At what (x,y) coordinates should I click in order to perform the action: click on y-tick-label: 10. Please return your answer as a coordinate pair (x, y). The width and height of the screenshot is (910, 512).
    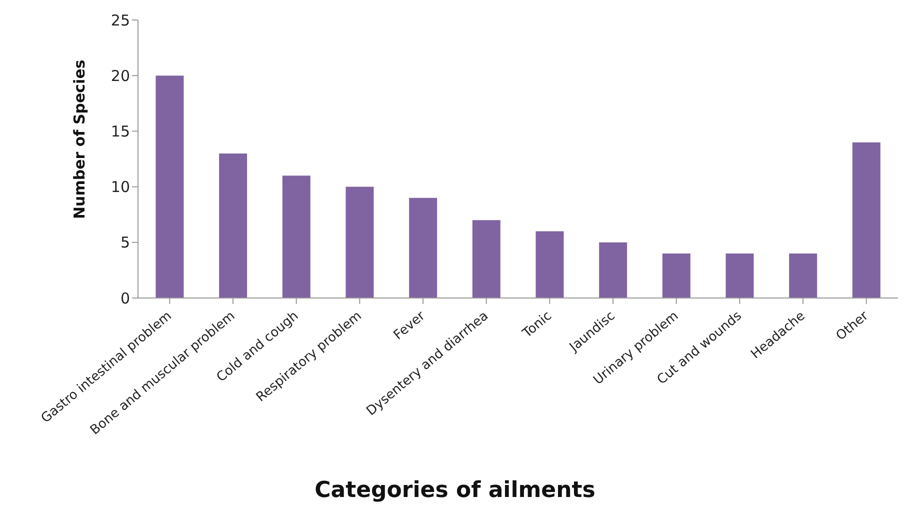
    Looking at the image, I should click on (120, 187).